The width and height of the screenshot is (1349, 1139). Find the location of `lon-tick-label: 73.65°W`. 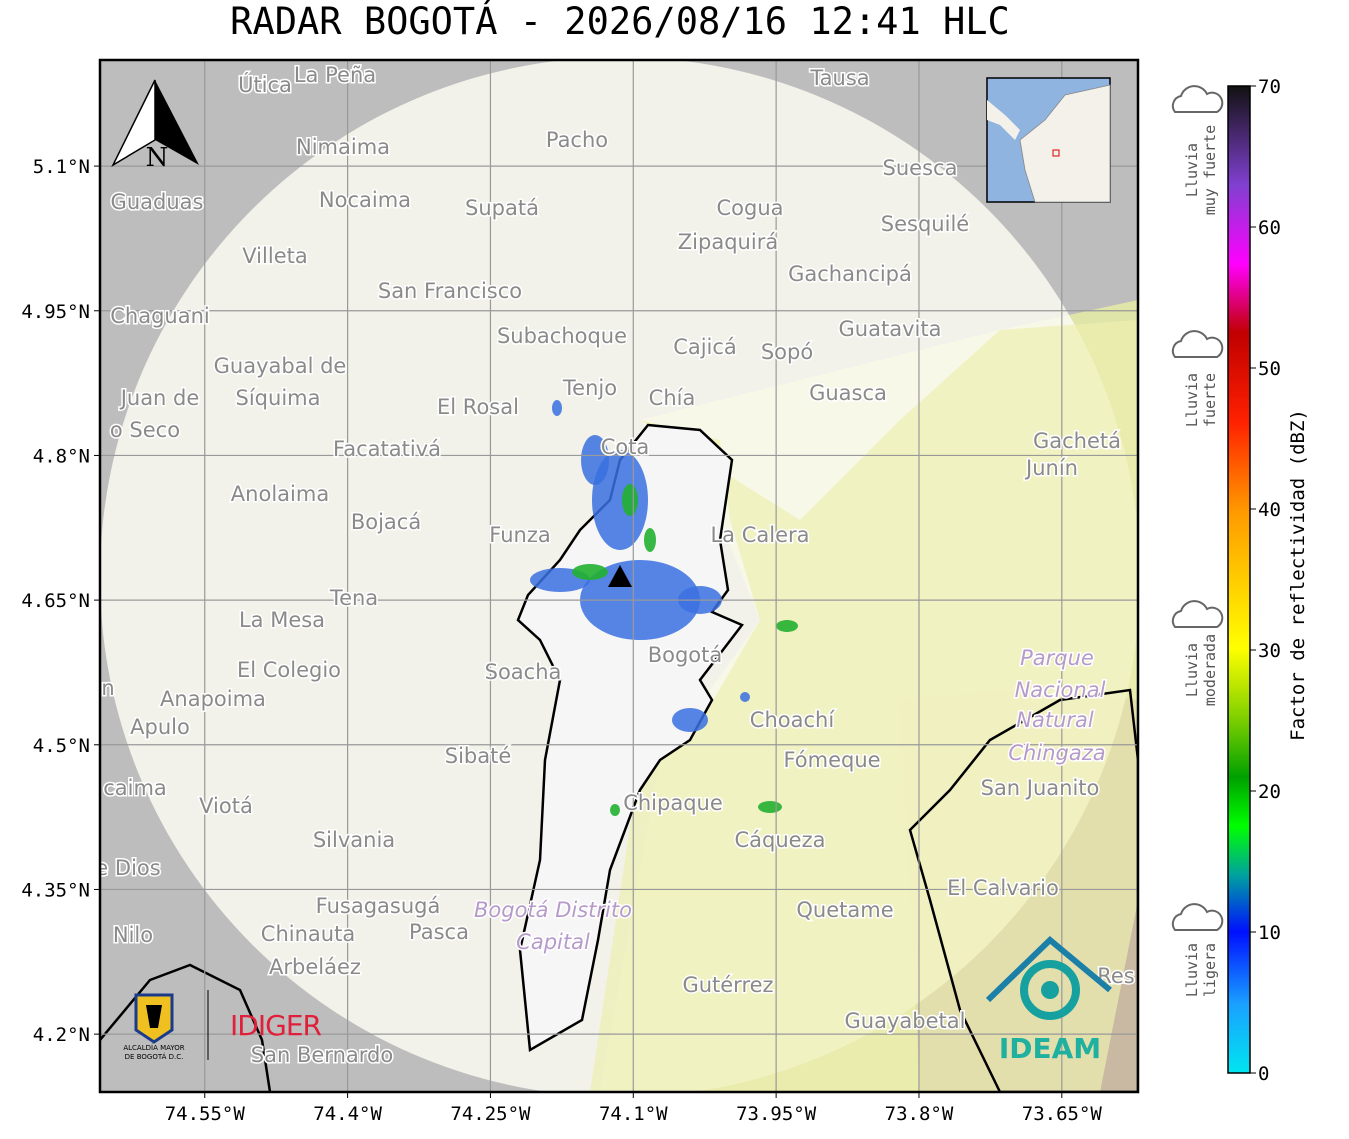

lon-tick-label: 73.65°W is located at coordinates (1062, 1114).